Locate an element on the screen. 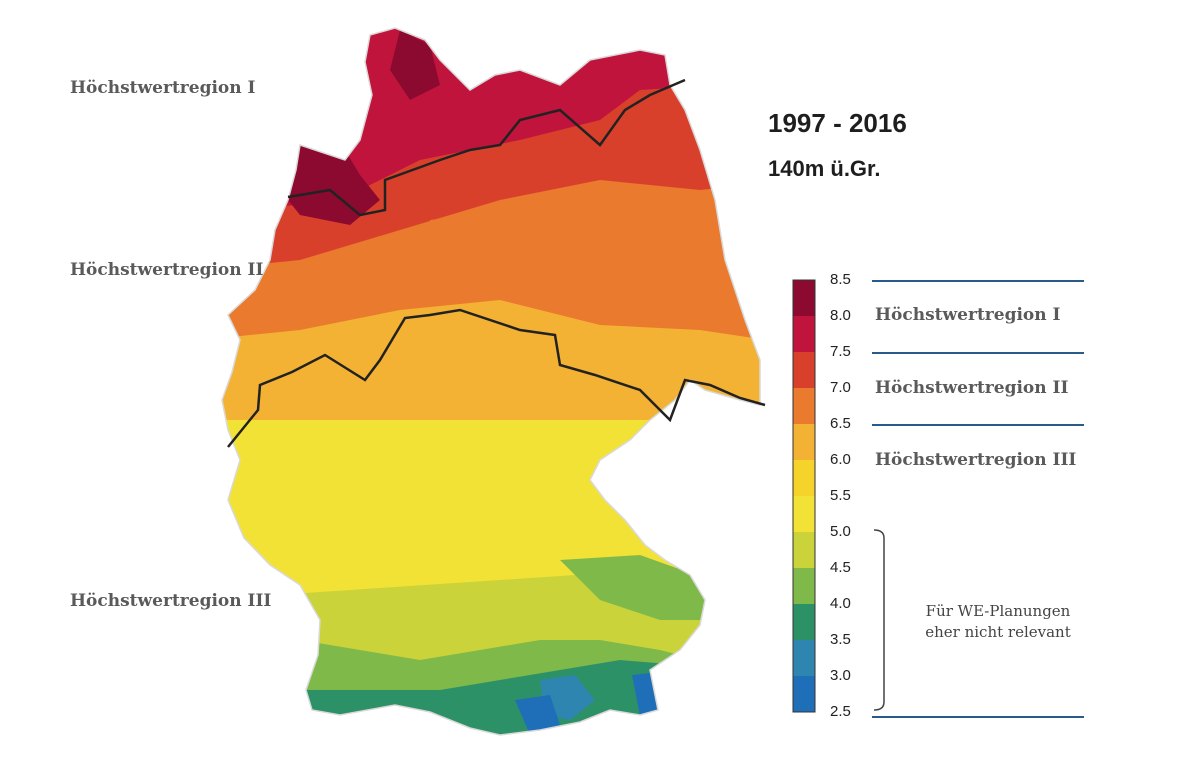 Image resolution: width=1200 pixels, height=772 pixels. legend-region-1: Höchstwertregion I is located at coordinates (968, 315).